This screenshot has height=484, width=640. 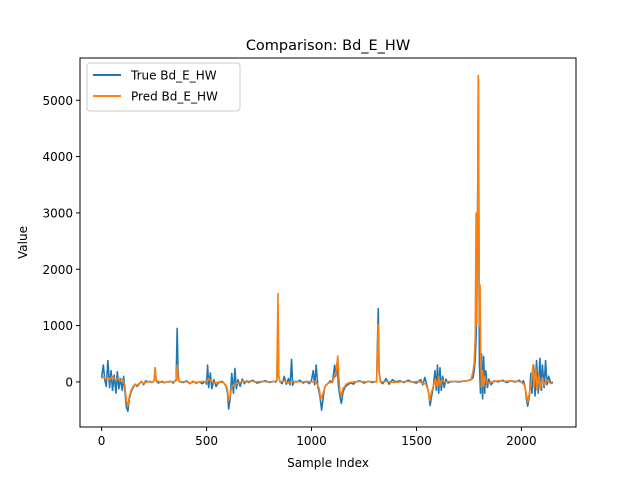 What do you see at coordinates (61, 241) in the screenshot?
I see `y-axis: 0 1000 2000 3000 4000 5000` at bounding box center [61, 241].